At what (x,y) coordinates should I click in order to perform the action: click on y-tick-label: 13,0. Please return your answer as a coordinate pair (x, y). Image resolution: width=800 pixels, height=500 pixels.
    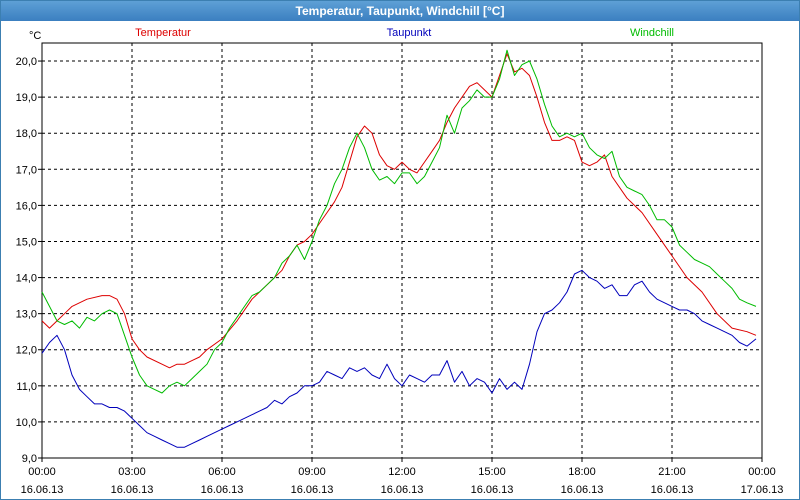
    Looking at the image, I should click on (26, 315).